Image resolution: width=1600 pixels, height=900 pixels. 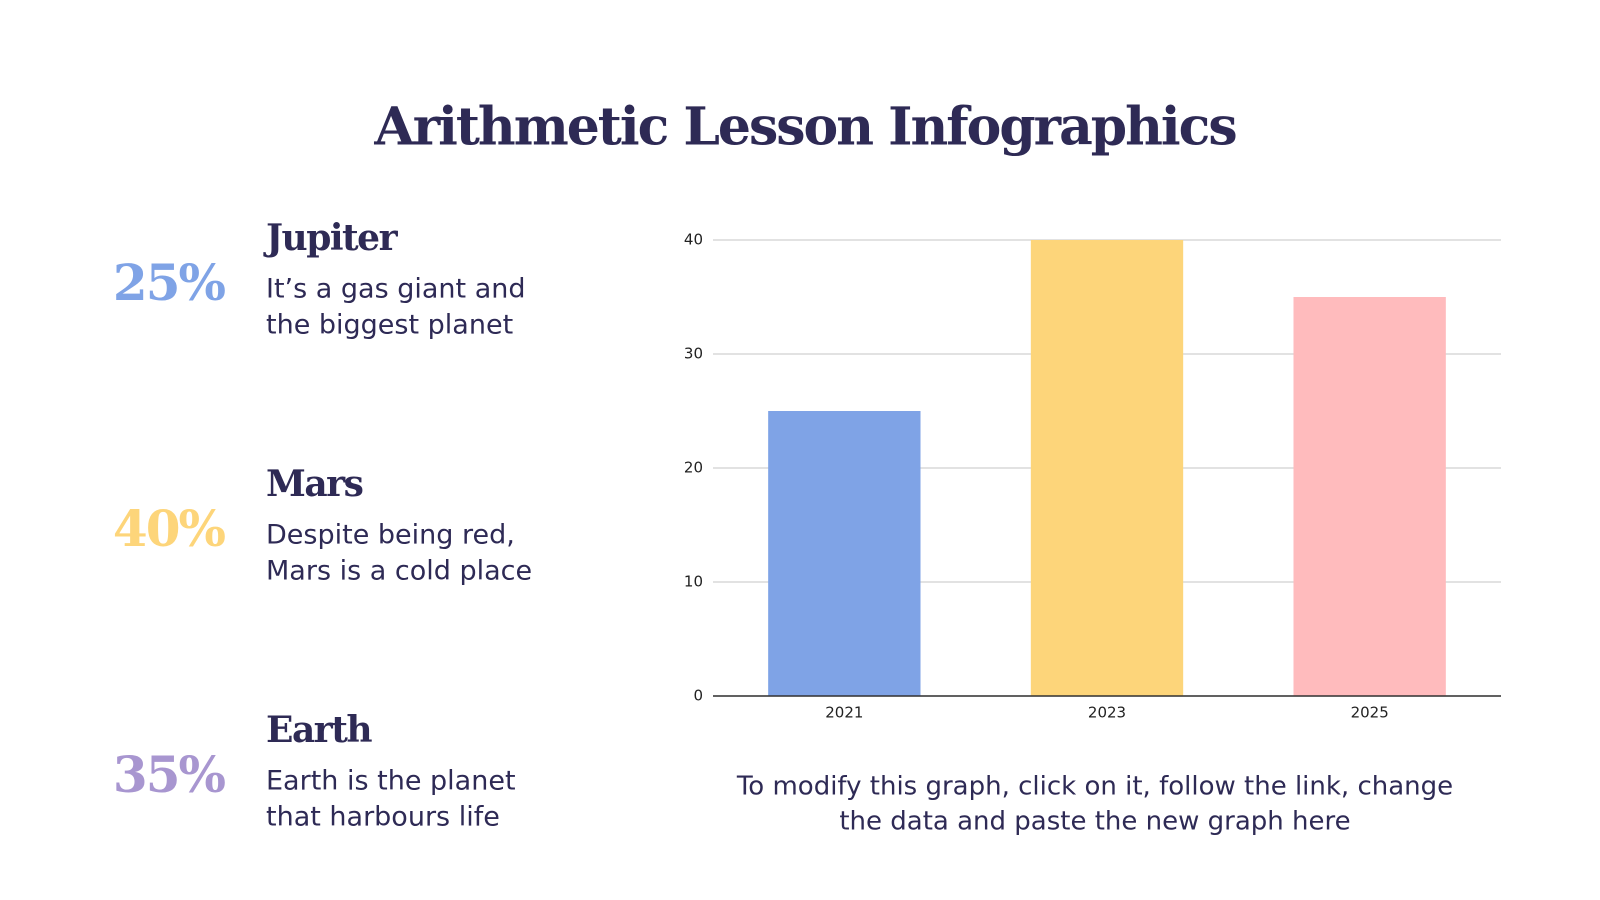 I want to click on item-description: Earth is the planet, so click(x=391, y=781).